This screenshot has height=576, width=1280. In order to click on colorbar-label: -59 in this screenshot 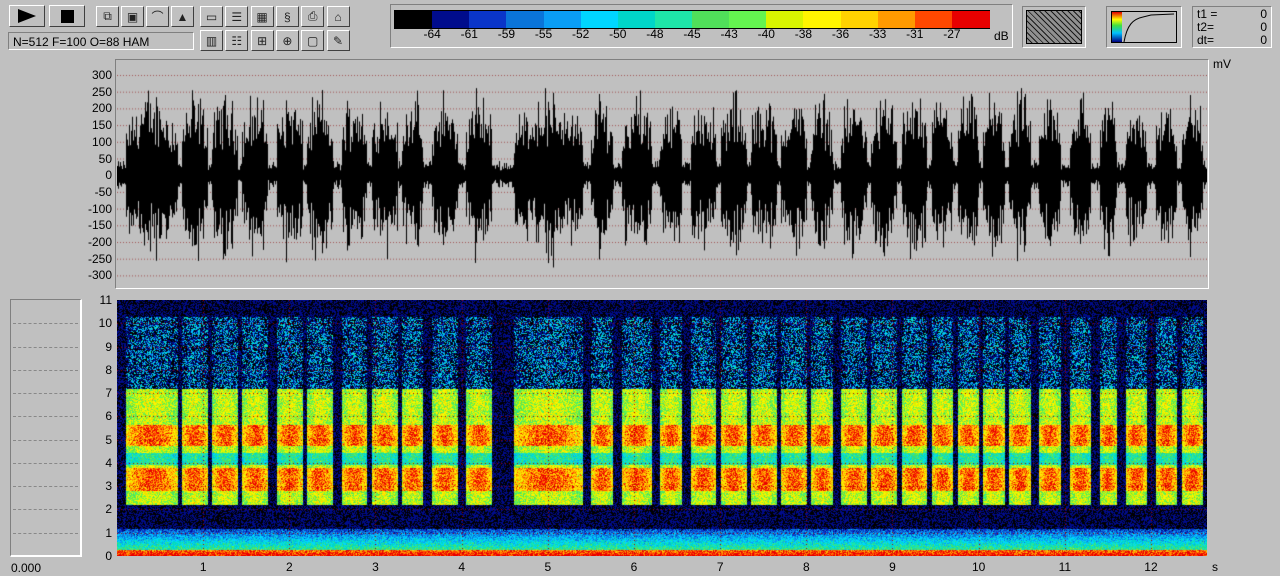, I will do `click(506, 34)`.